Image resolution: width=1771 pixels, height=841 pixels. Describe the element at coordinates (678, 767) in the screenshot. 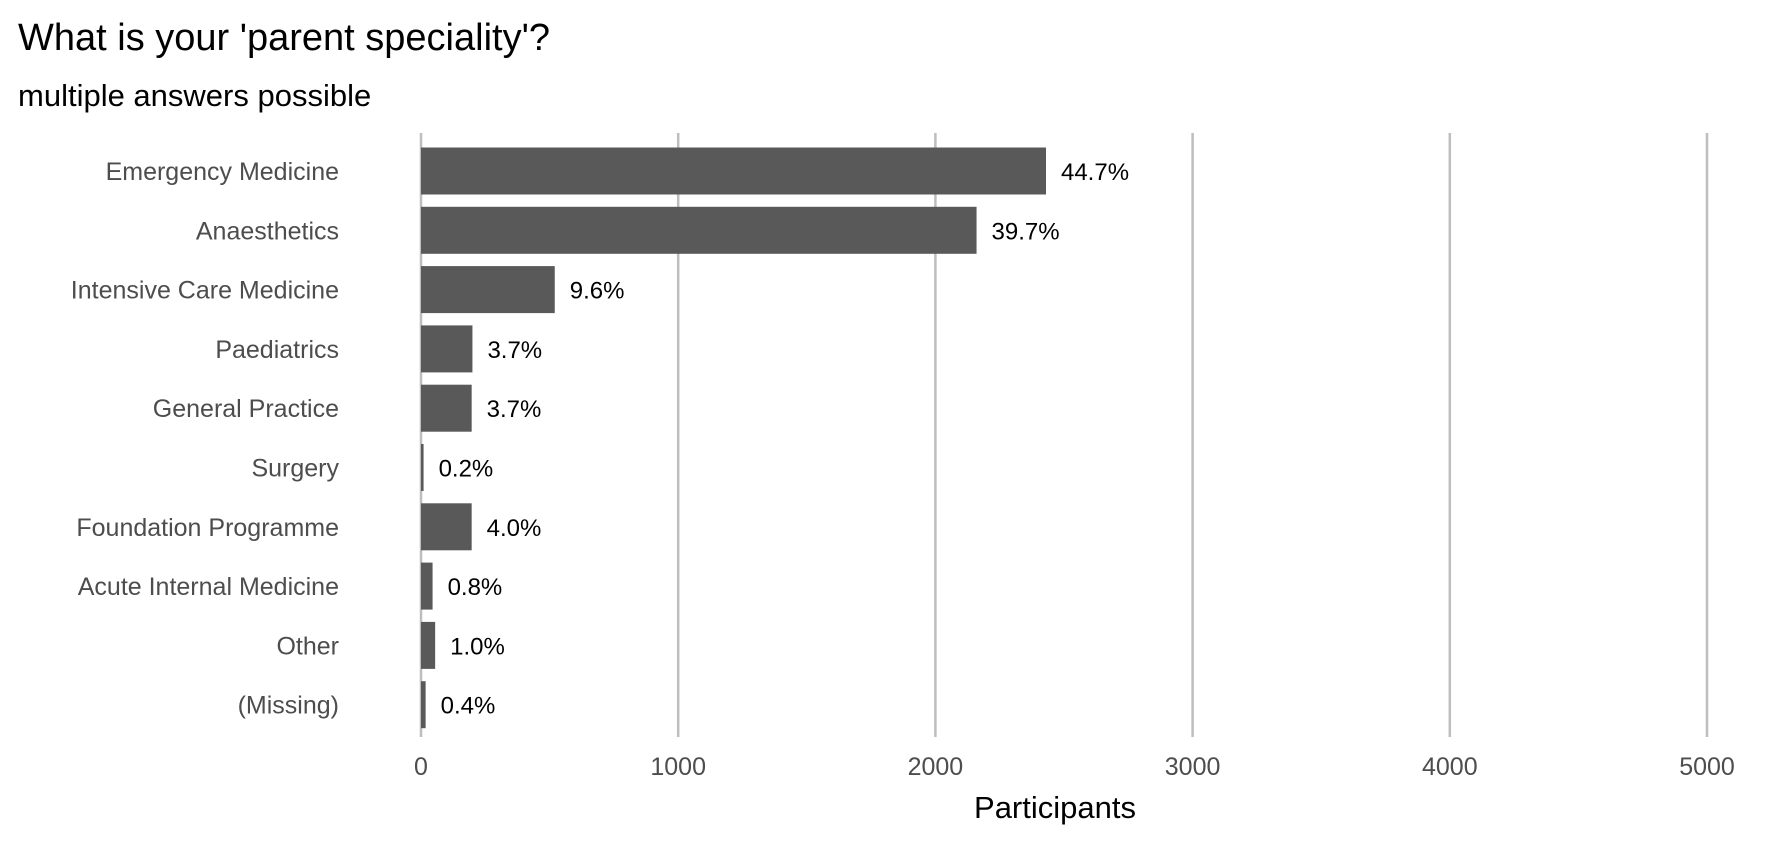

I see `x-tick-label: 1000` at that location.